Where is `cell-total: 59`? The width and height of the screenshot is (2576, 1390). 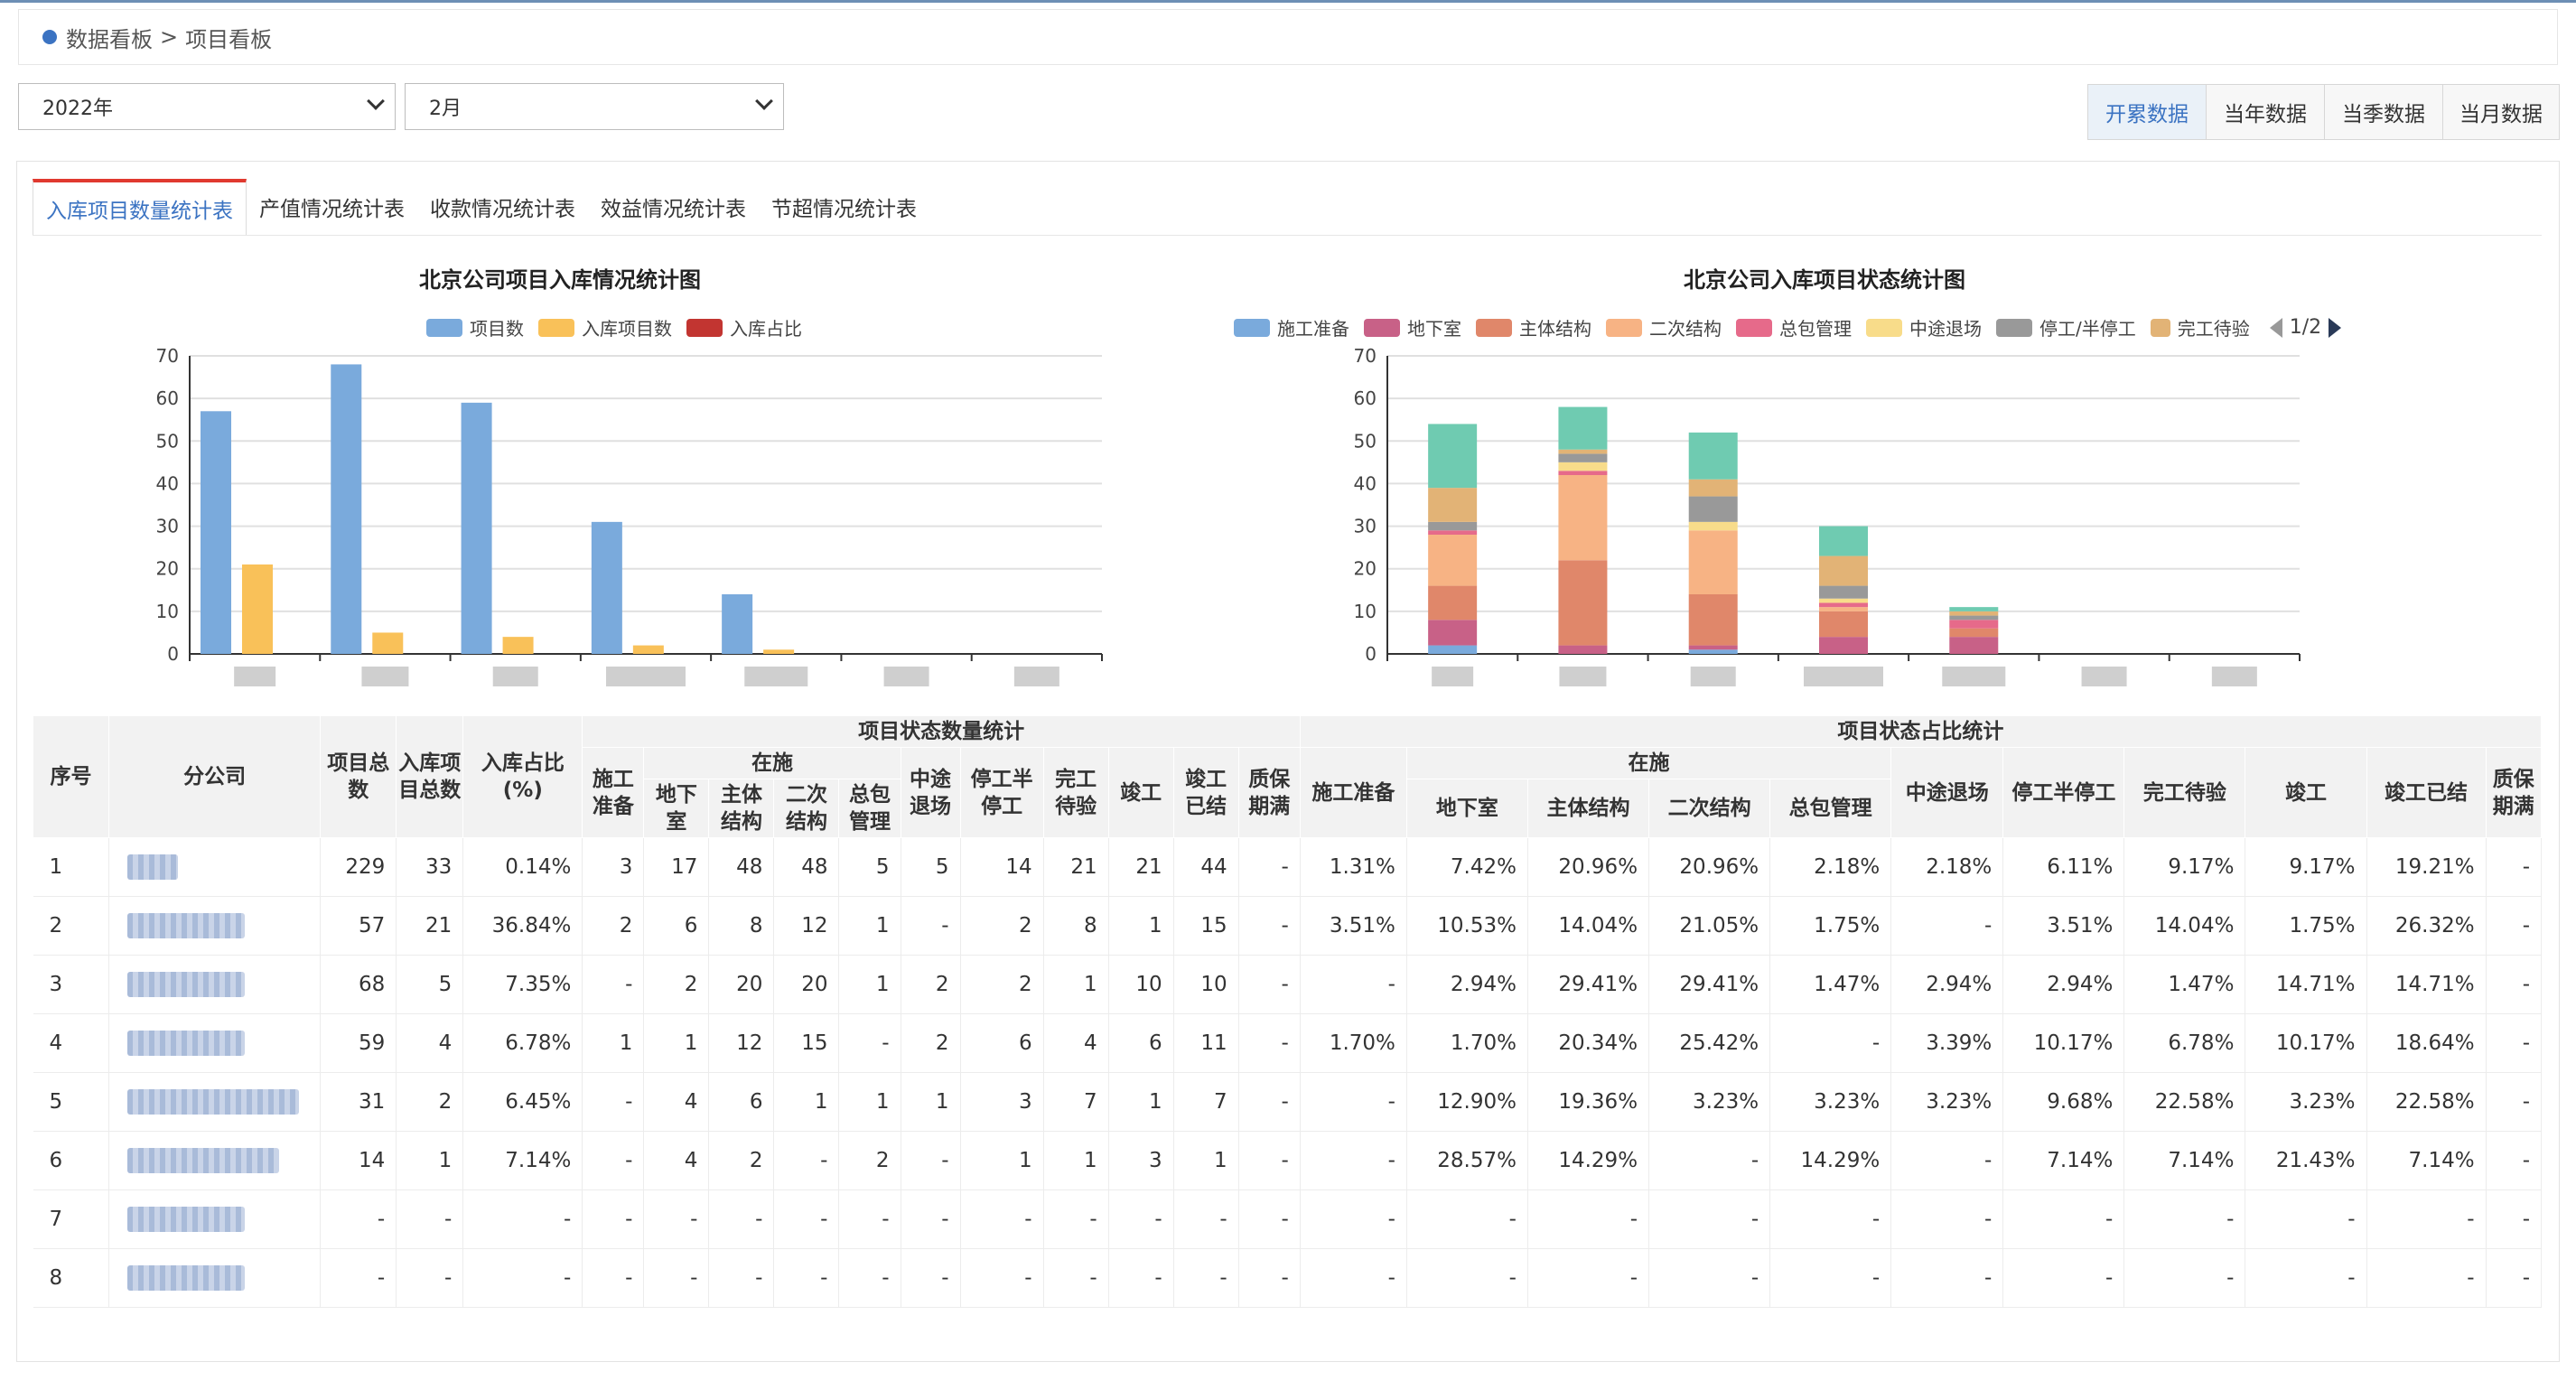 cell-total: 59 is located at coordinates (359, 1043).